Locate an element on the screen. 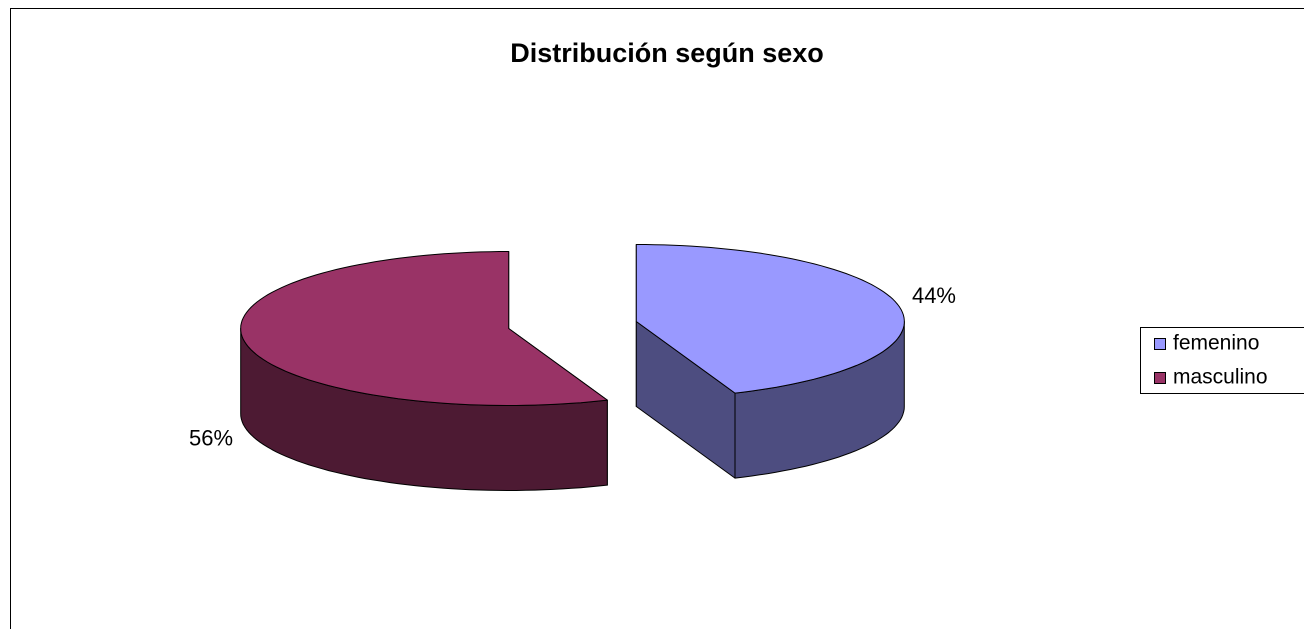 The image size is (1304, 629). data-label: 44% is located at coordinates (934, 295).